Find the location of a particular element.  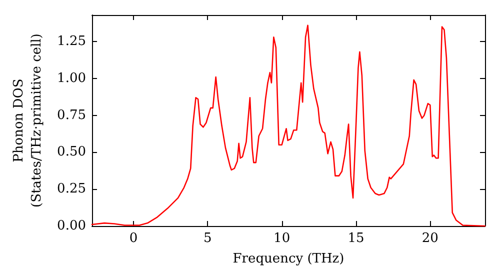

x-tick-label: 10 is located at coordinates (282, 238).